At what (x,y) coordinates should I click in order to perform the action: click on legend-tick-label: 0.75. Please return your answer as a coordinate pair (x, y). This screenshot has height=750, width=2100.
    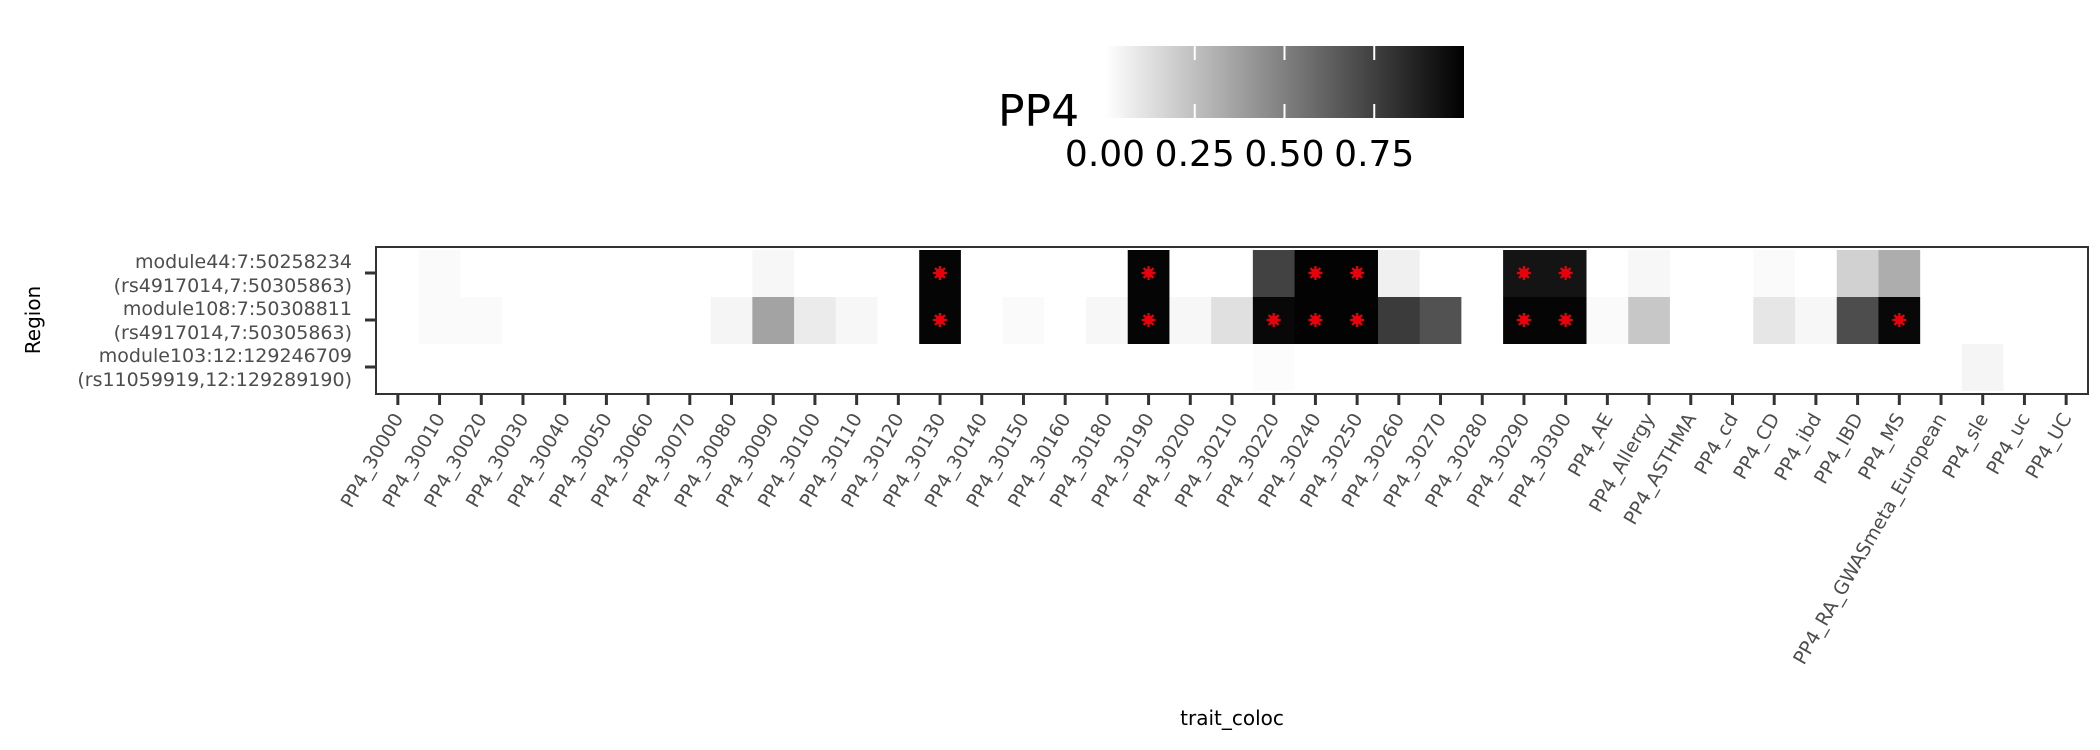
    Looking at the image, I should click on (1374, 154).